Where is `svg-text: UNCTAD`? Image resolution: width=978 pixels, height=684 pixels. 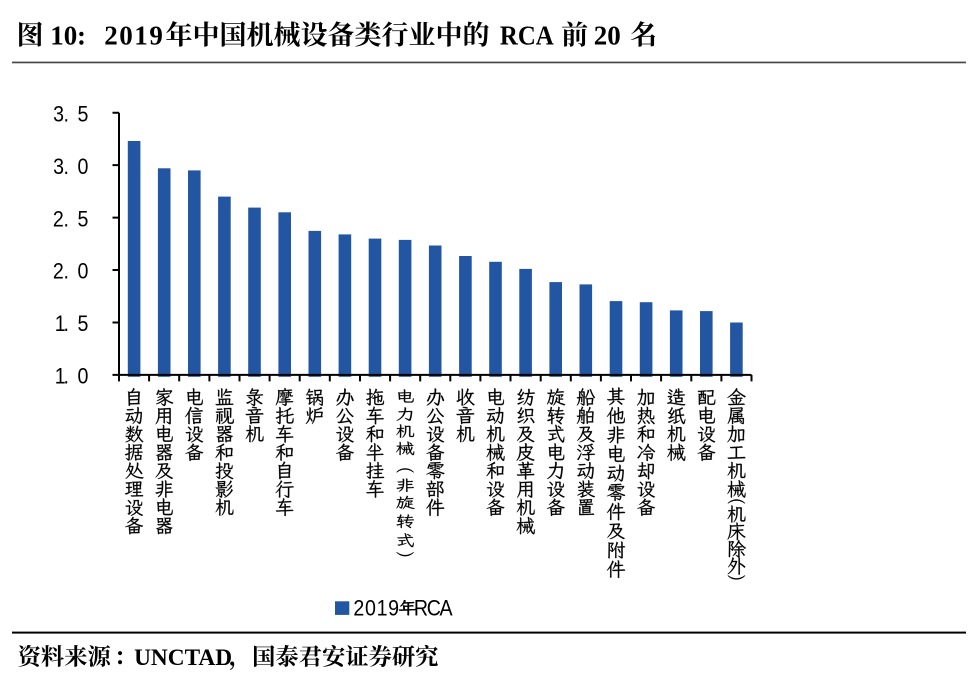
svg-text: UNCTAD is located at coordinates (183, 658).